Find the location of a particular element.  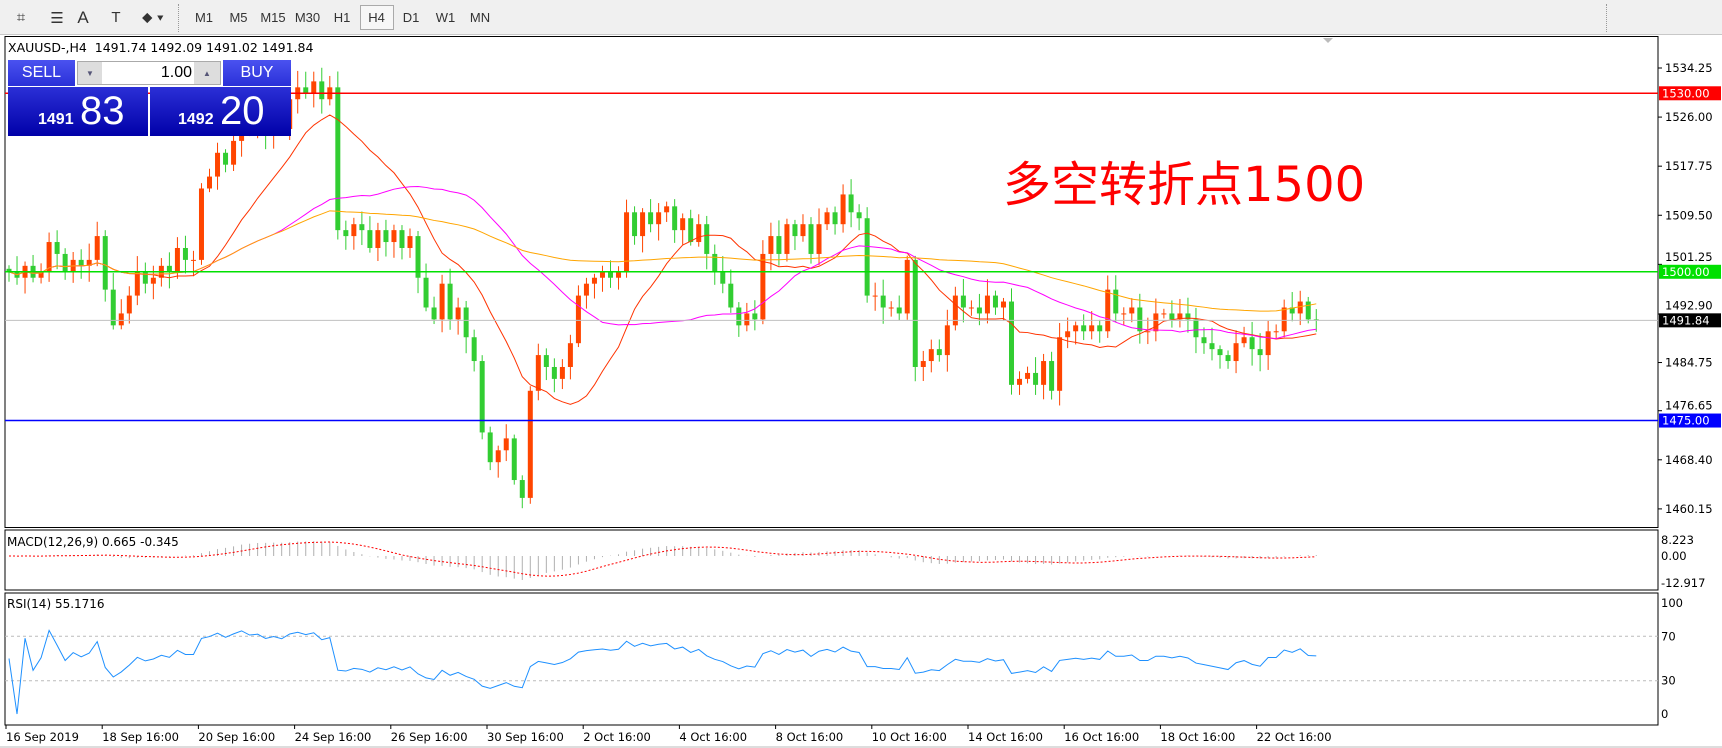

buy-label: BUY is located at coordinates (257, 72).